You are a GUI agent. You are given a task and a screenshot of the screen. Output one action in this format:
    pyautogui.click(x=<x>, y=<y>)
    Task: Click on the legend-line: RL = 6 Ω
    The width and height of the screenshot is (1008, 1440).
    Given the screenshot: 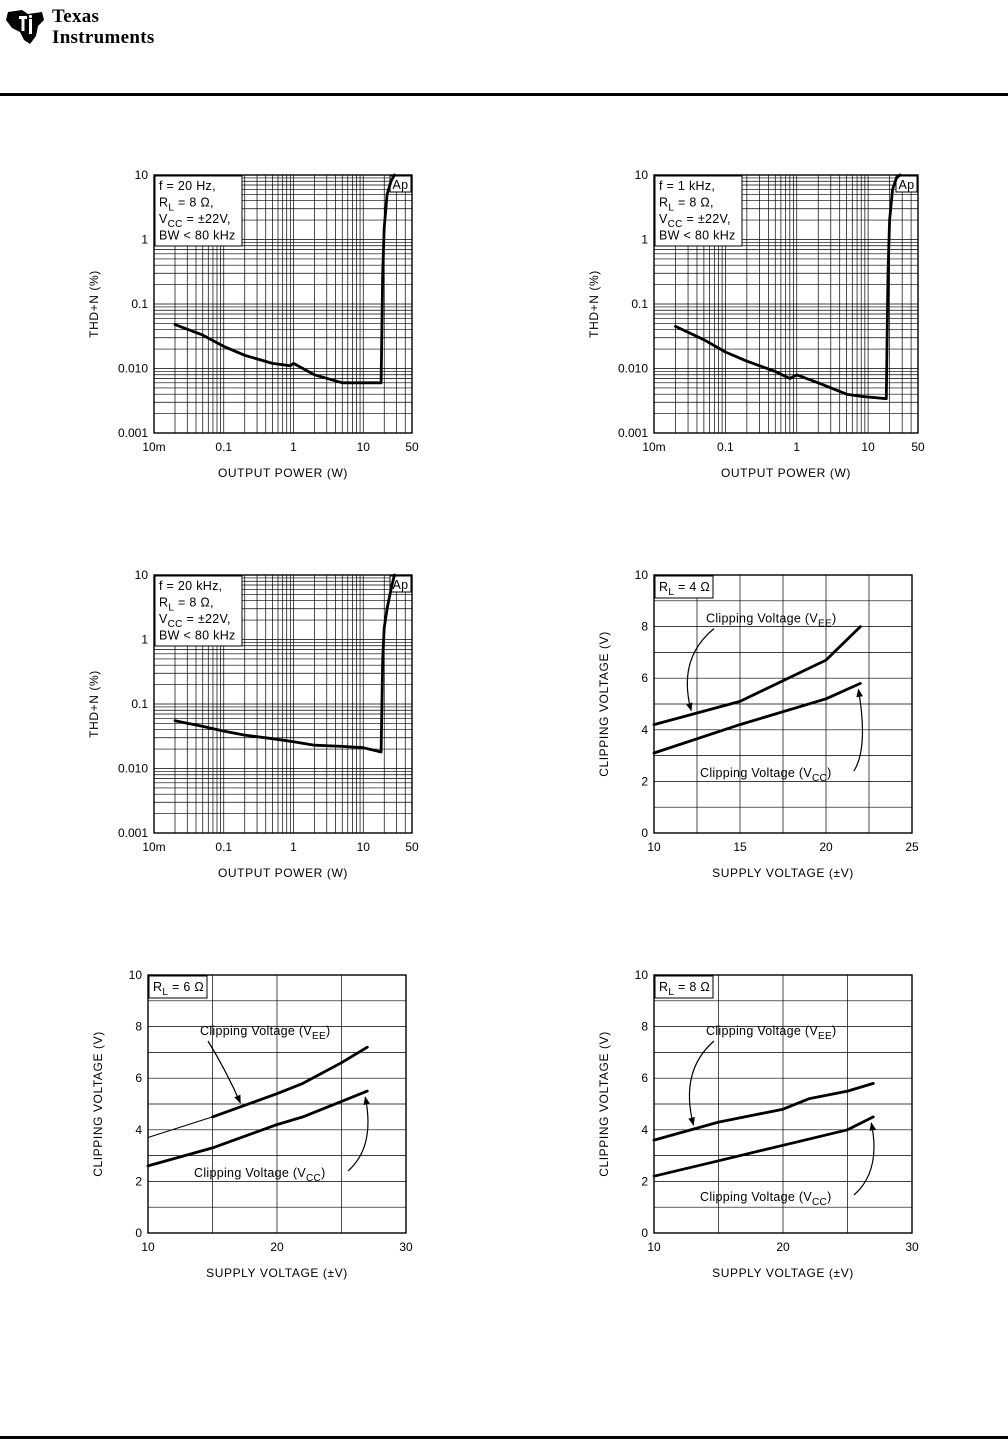 What is the action you would take?
    pyautogui.click(x=178, y=989)
    